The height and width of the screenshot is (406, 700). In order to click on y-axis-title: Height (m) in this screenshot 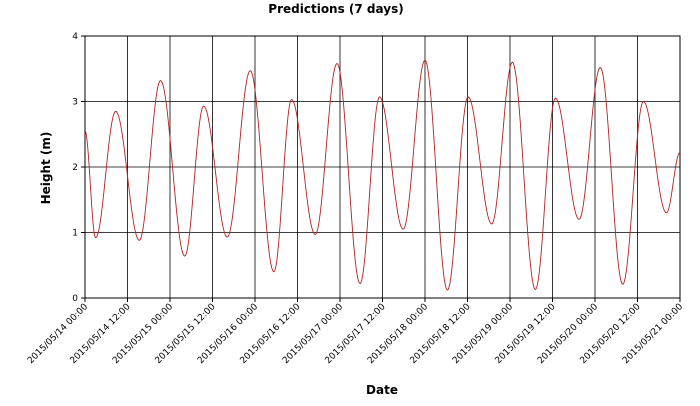, I will do `click(46, 168)`.